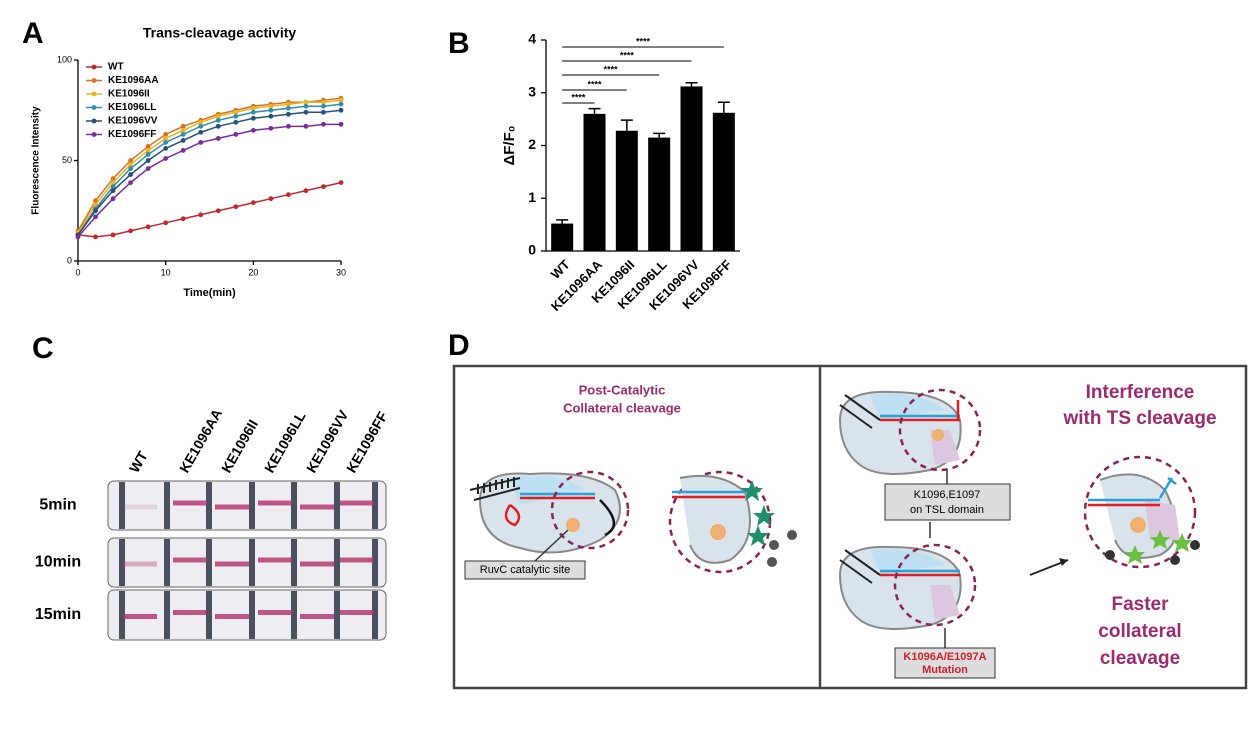 This screenshot has height=752, width=1250. What do you see at coordinates (532, 91) in the screenshot?
I see `y-tick-label: 3` at bounding box center [532, 91].